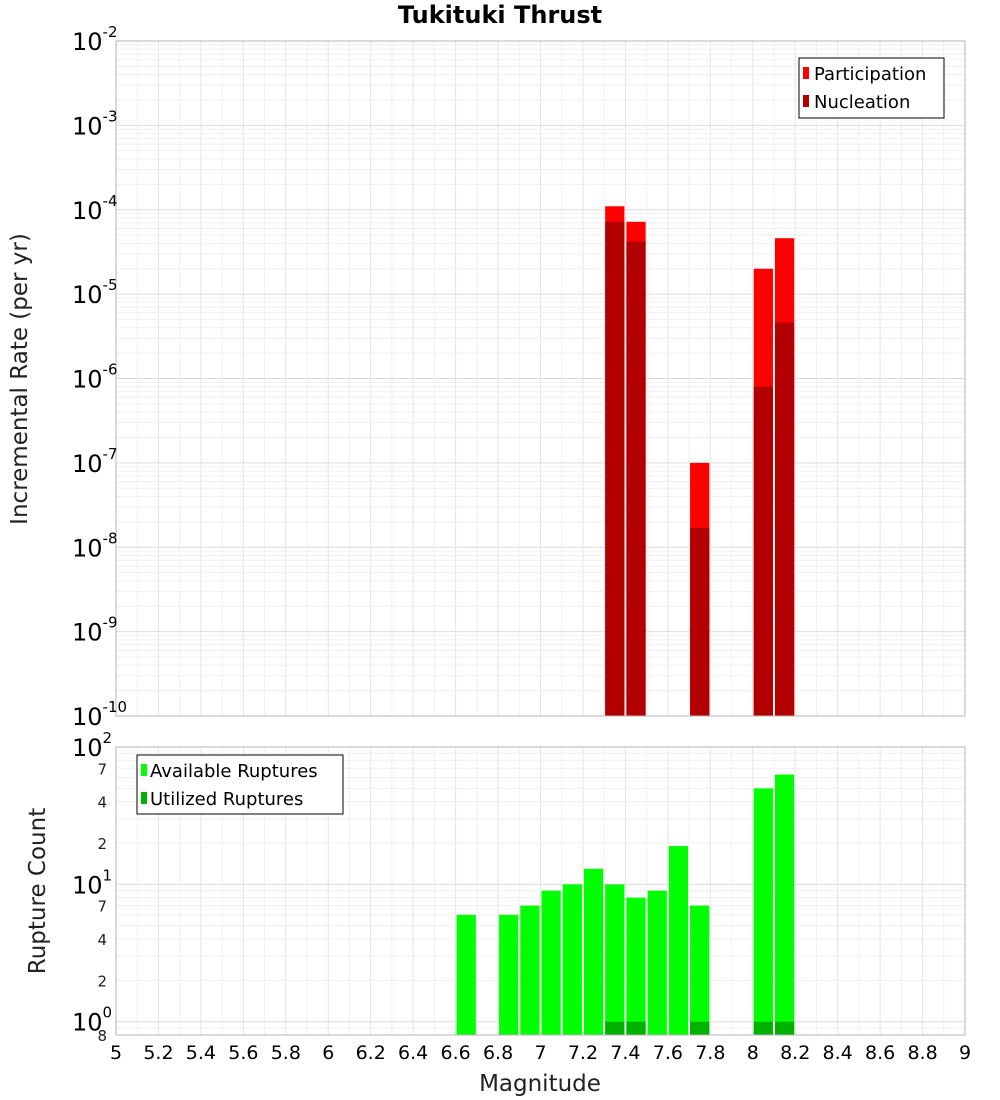  I want to click on count-y-tick-label: 10¹, so click(92, 882).